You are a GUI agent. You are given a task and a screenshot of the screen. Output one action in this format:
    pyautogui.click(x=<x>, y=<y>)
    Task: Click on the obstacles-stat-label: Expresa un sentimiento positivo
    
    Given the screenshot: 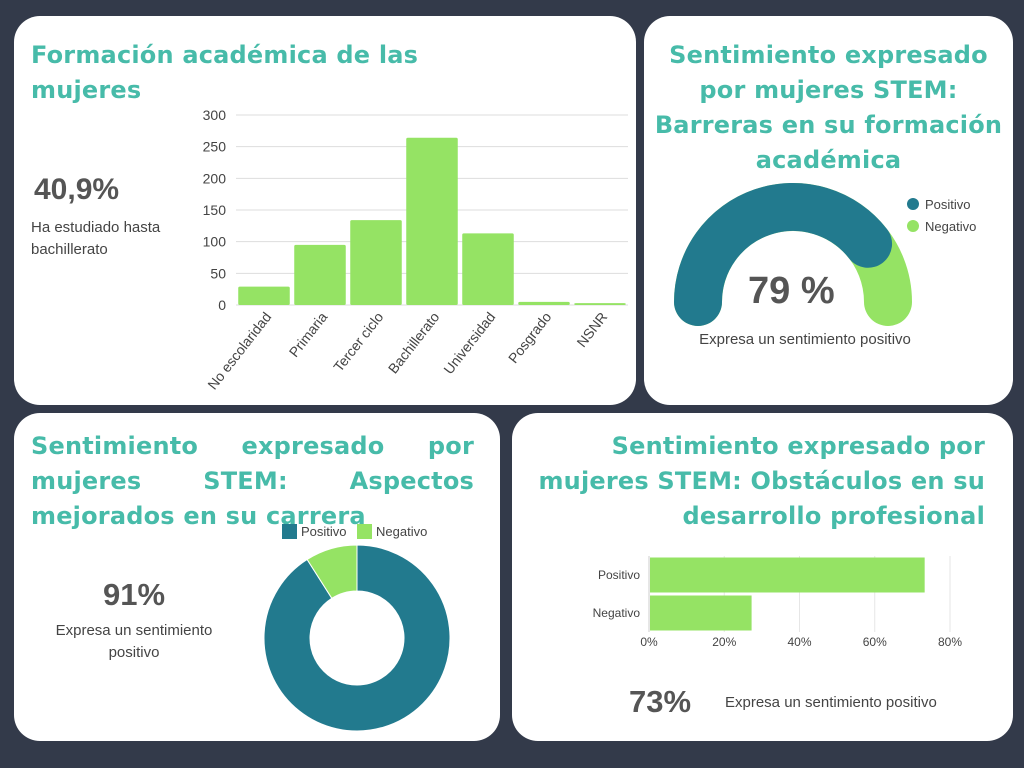 What is the action you would take?
    pyautogui.click(x=831, y=702)
    